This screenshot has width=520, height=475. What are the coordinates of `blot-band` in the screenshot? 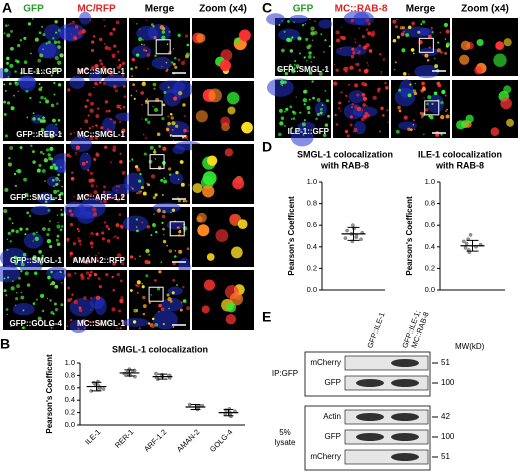 It's located at (405, 417).